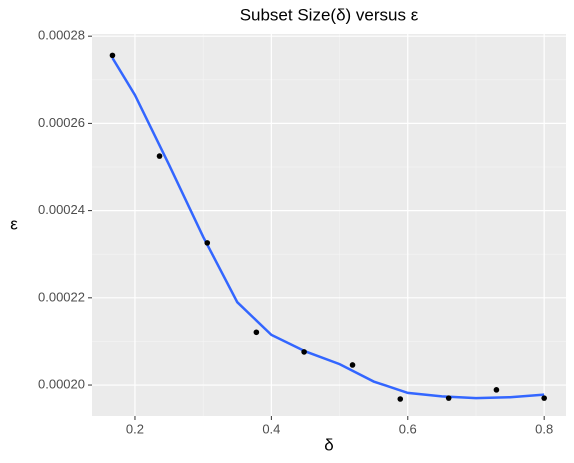  Describe the element at coordinates (408, 428) in the screenshot. I see `x-tick-label: 0.6` at that location.